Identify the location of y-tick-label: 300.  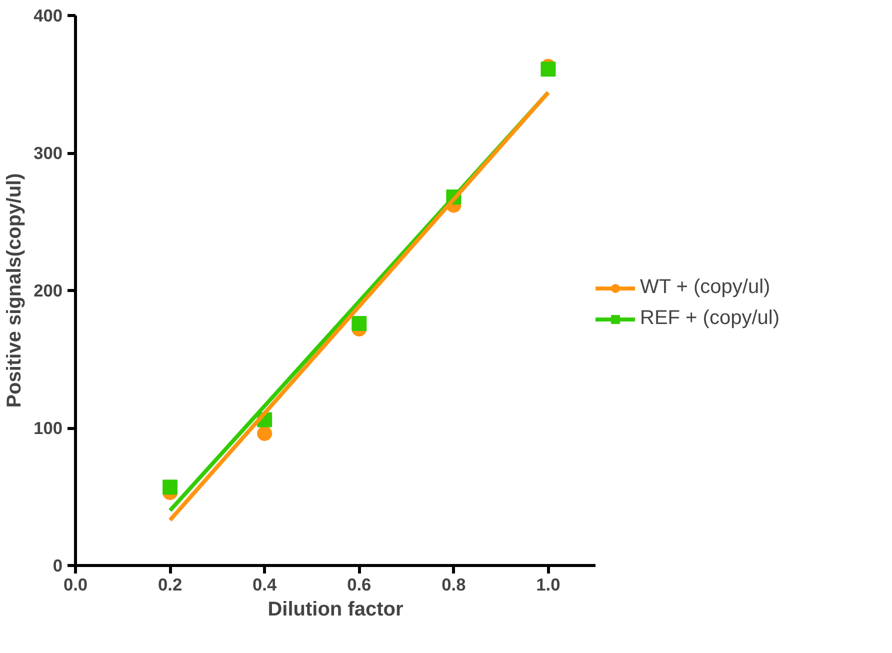
(48, 153).